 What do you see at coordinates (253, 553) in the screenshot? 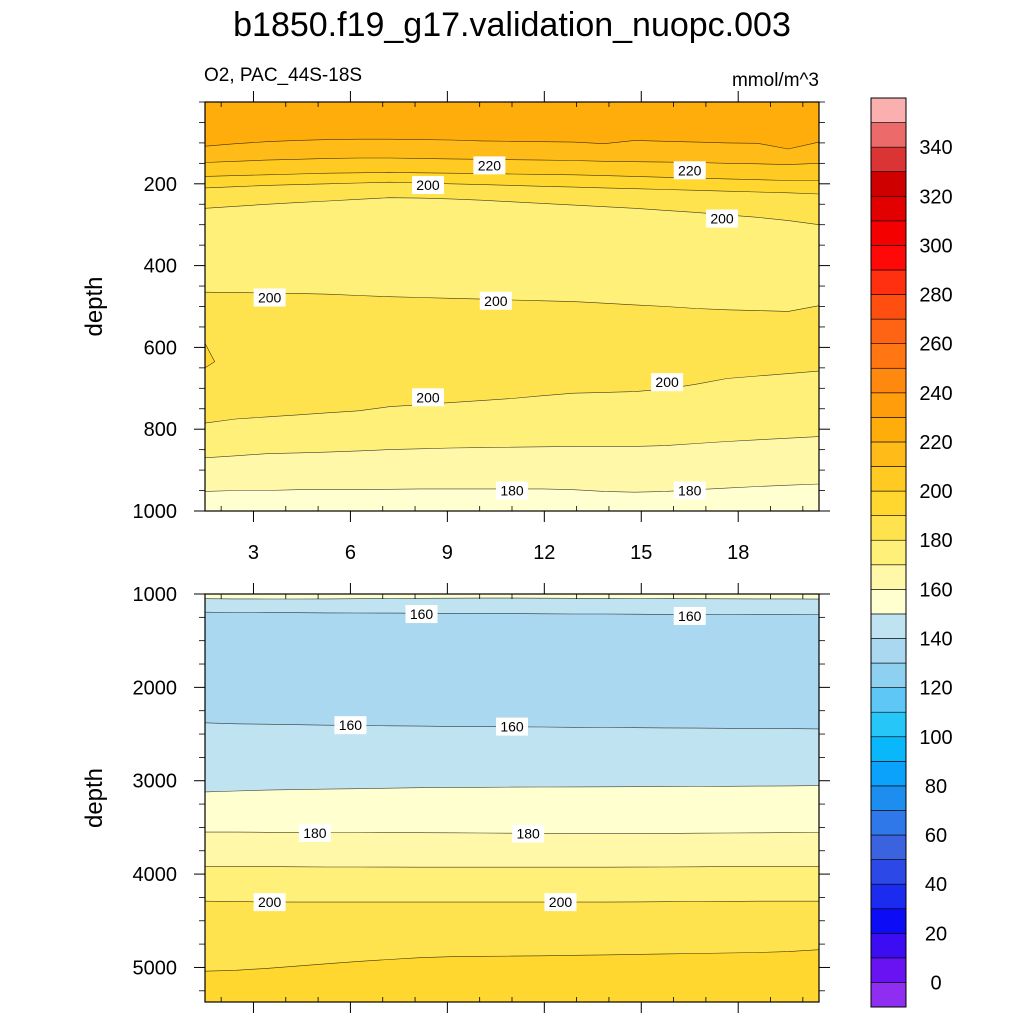
I see `upper-xtick-label: 3` at bounding box center [253, 553].